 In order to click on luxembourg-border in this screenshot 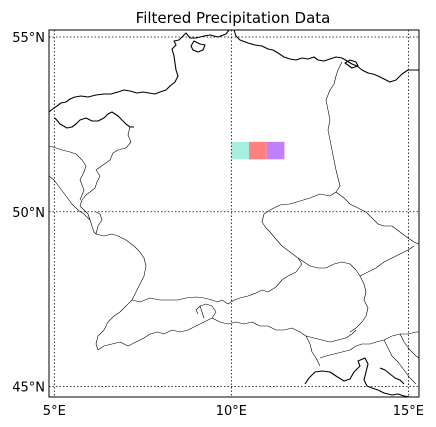, I will do `click(99, 223)`.